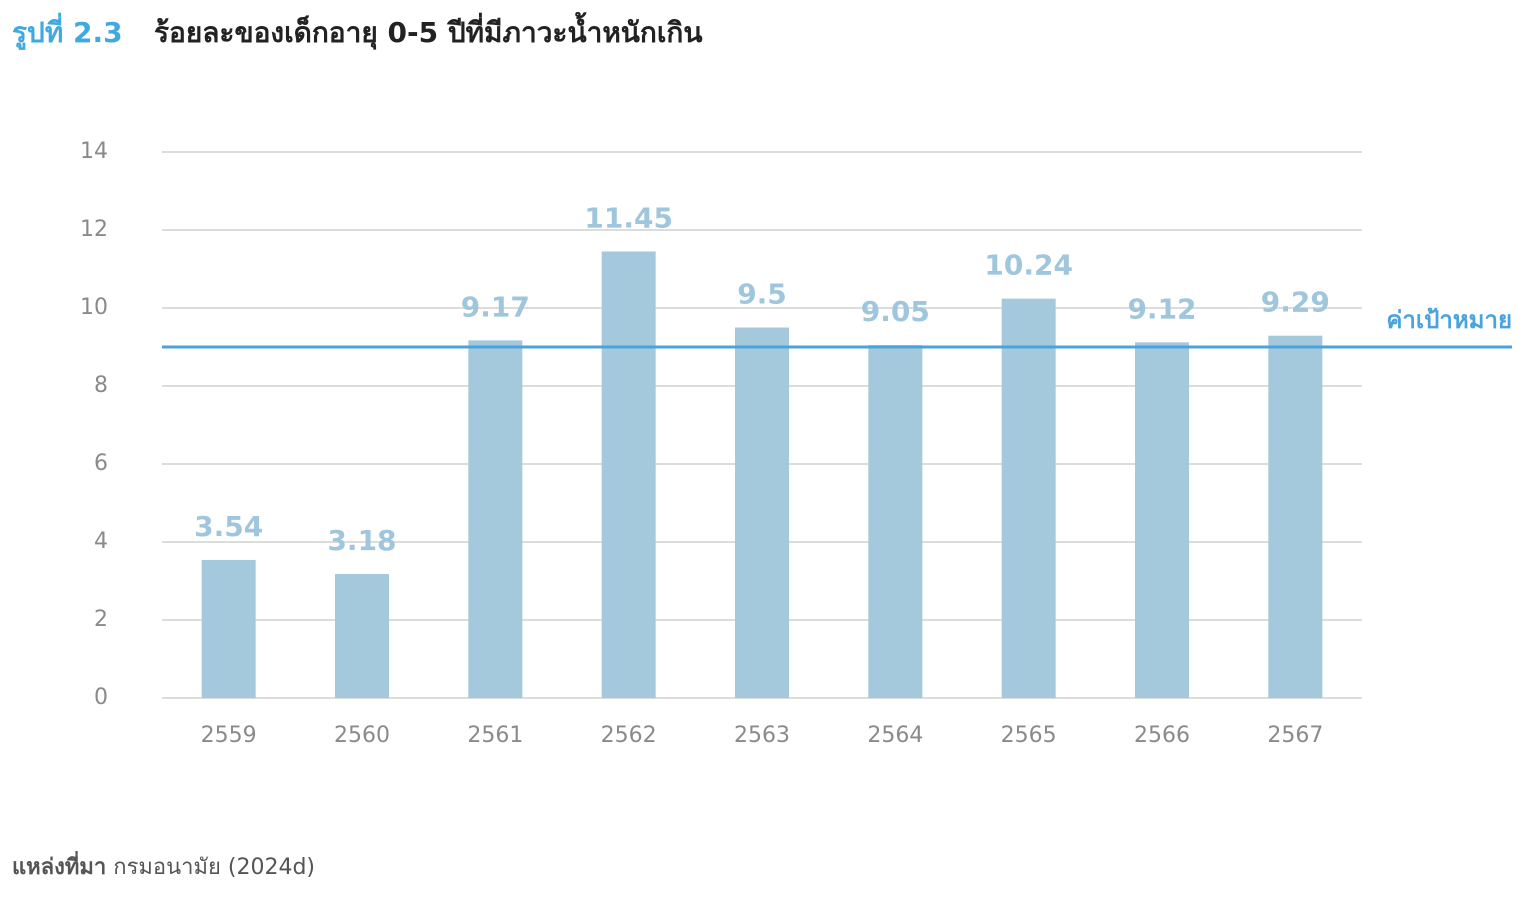 The height and width of the screenshot is (900, 1526). I want to click on y-tick-label: 12, so click(94, 229).